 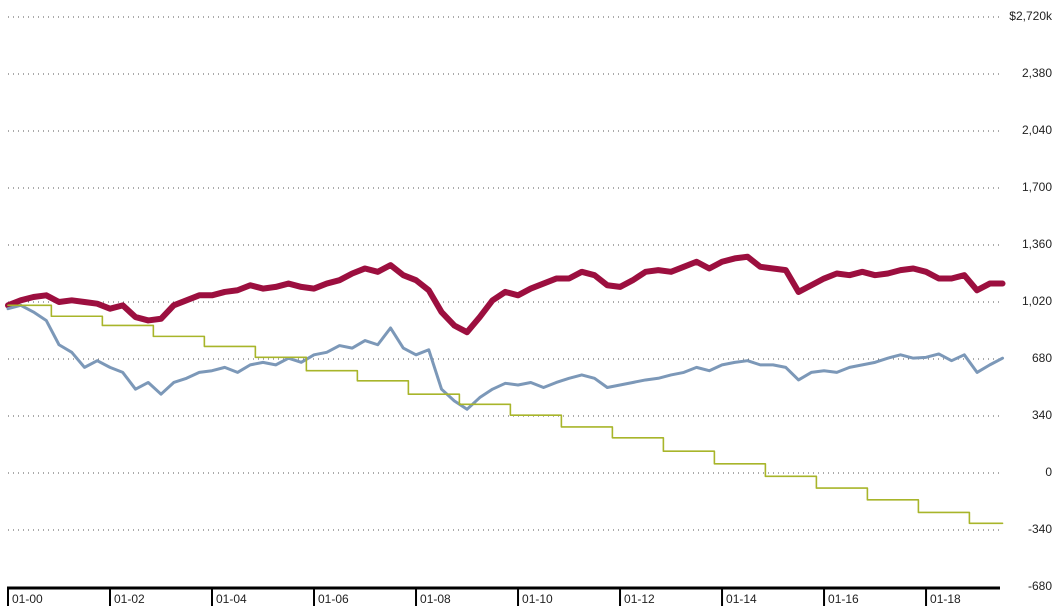 What do you see at coordinates (1037, 187) in the screenshot?
I see `y-tick-label: 1,700` at bounding box center [1037, 187].